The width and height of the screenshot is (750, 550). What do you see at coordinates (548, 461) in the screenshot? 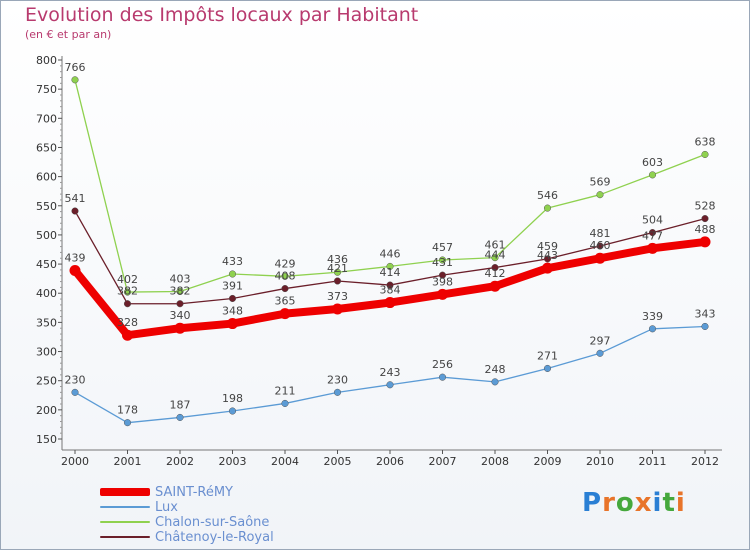
I see `x-tick-label: 2009` at bounding box center [548, 461].